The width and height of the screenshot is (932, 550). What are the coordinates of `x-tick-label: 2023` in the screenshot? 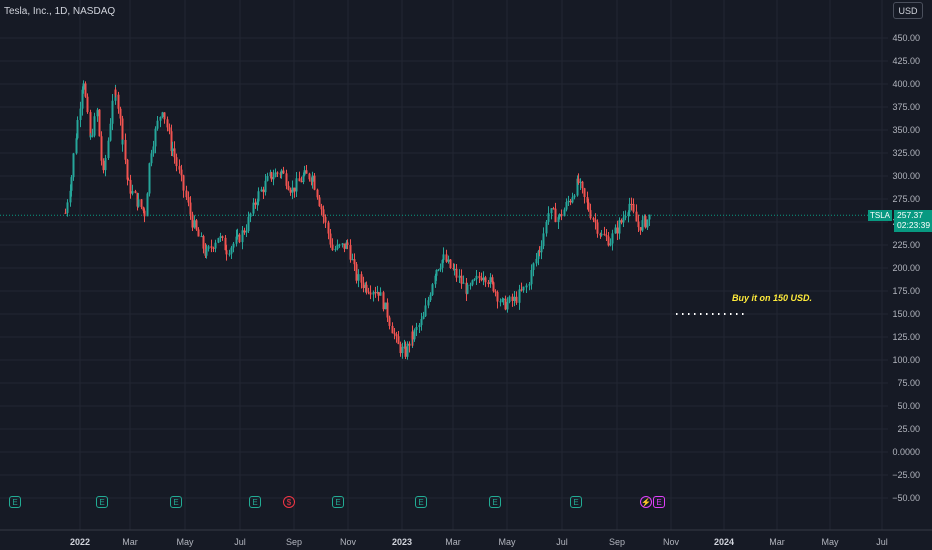 It's located at (402, 542).